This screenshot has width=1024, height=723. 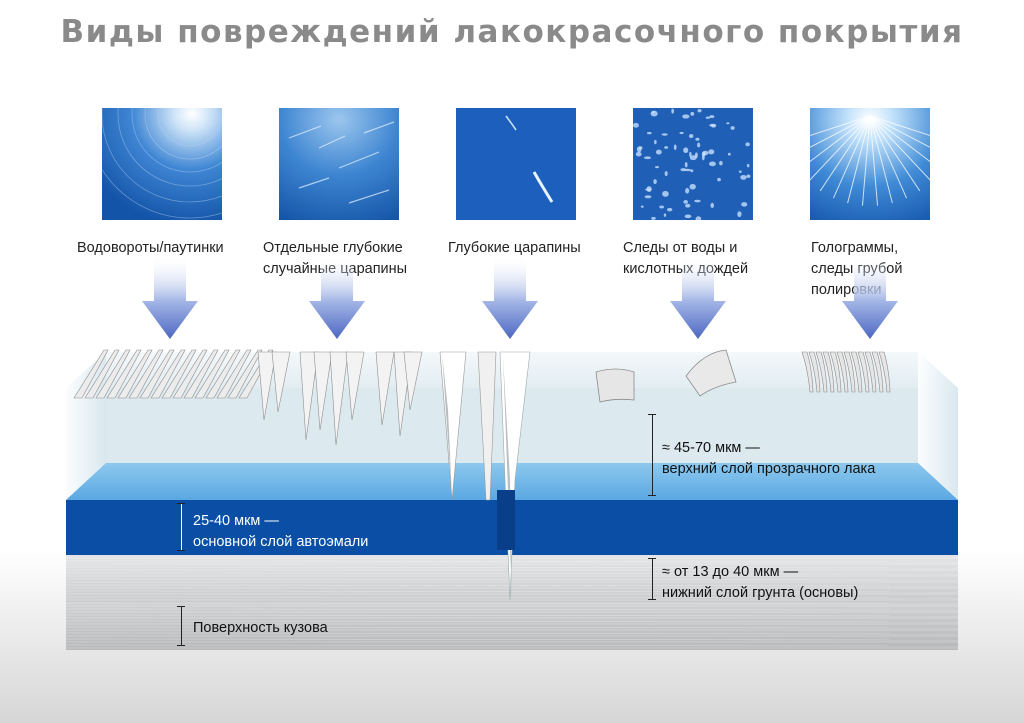 I want to click on random-scratches-photo, so click(x=339, y=164).